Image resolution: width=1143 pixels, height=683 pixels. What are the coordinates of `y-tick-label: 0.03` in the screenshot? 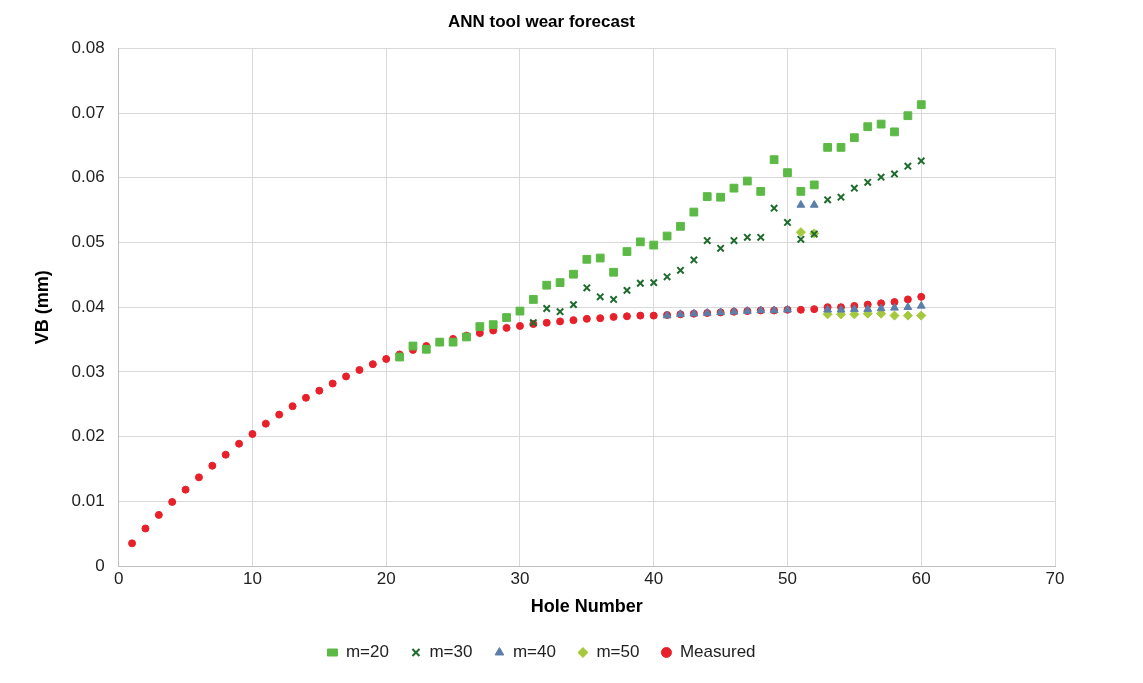 It's located at (88, 371).